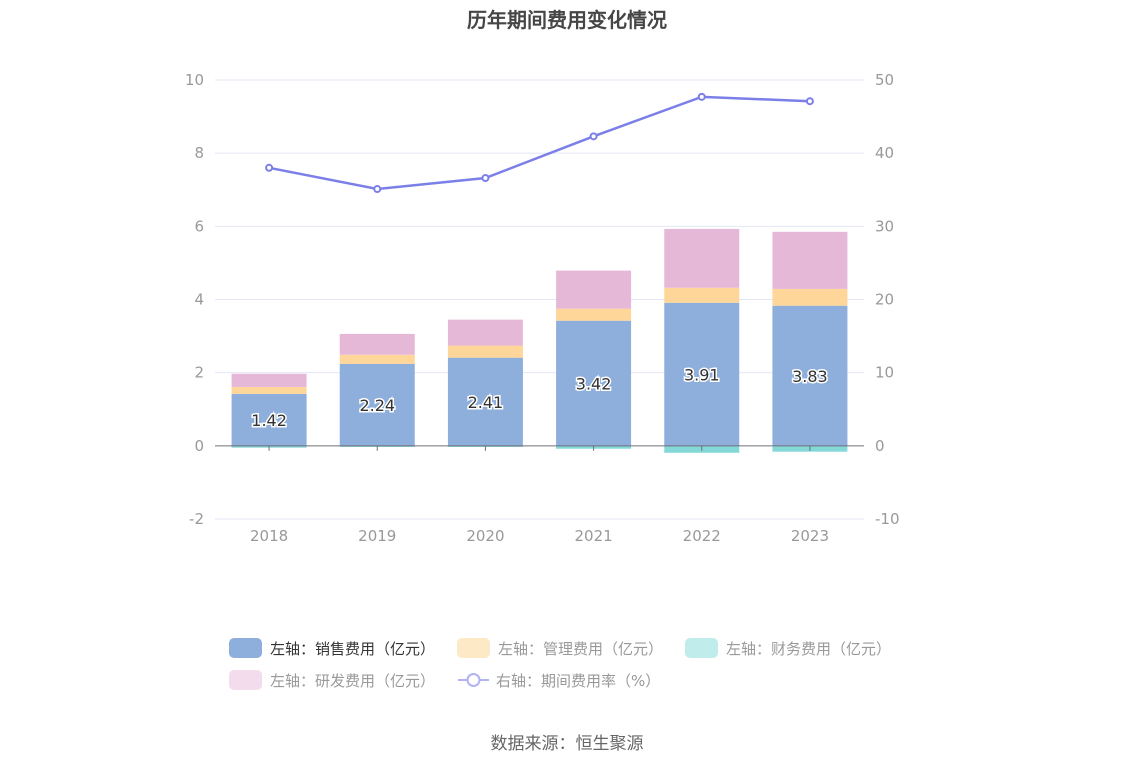 The image size is (1134, 766). Describe the element at coordinates (194, 80) in the screenshot. I see `left-axis-tick-label: 10` at that location.